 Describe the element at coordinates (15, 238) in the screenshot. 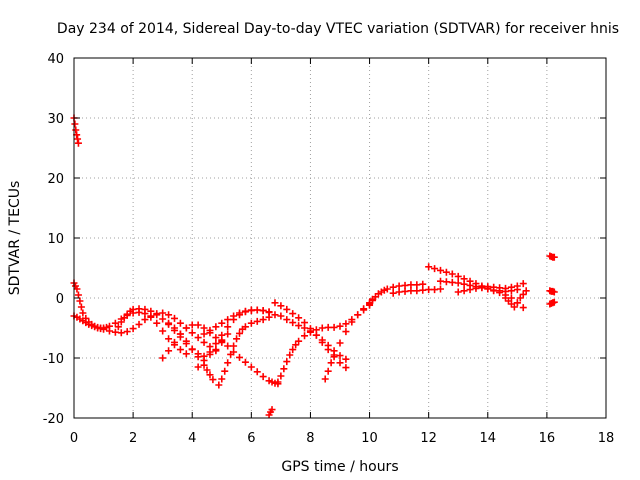

I see `y-axis-label: SDTVAR / TECUs` at that location.